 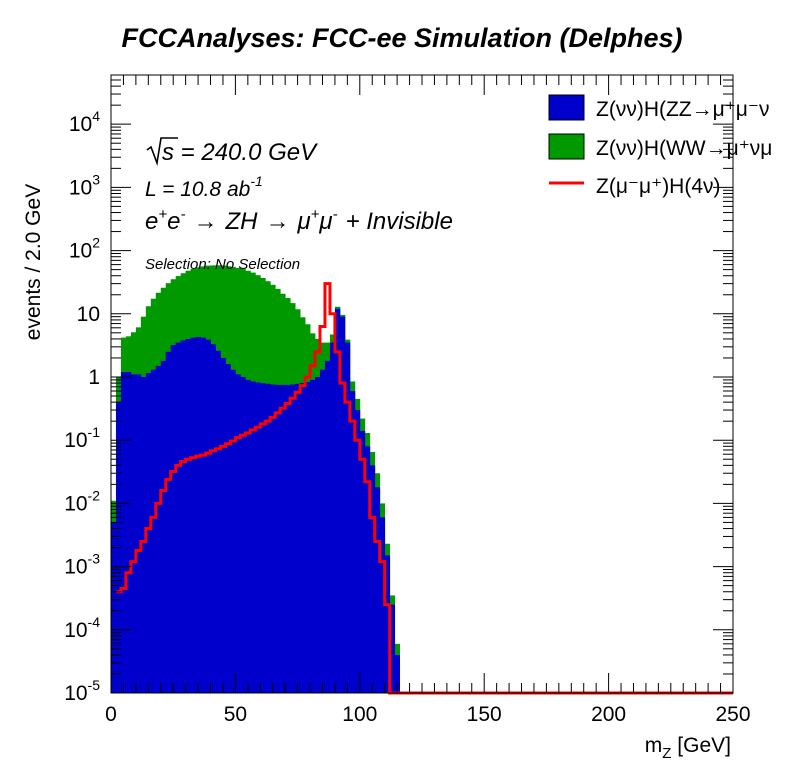 I want to click on x-tick-label: 100, so click(x=359, y=714).